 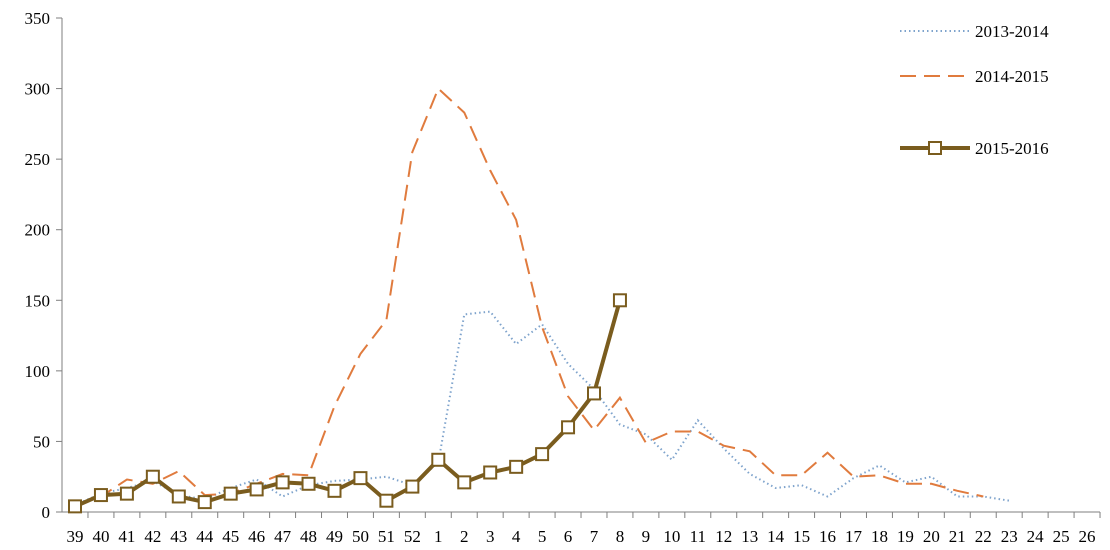 I want to click on x-tick-label: 7, so click(x=594, y=536).